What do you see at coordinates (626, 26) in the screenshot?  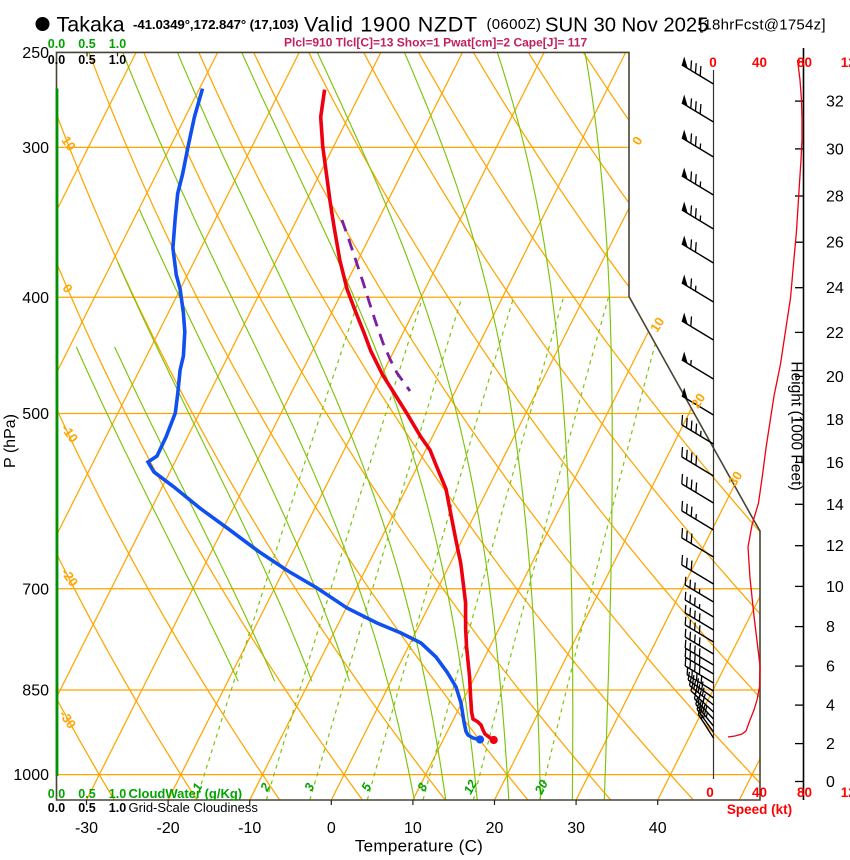 I see `svg-text: SUN 30 Nov 2025` at bounding box center [626, 26].